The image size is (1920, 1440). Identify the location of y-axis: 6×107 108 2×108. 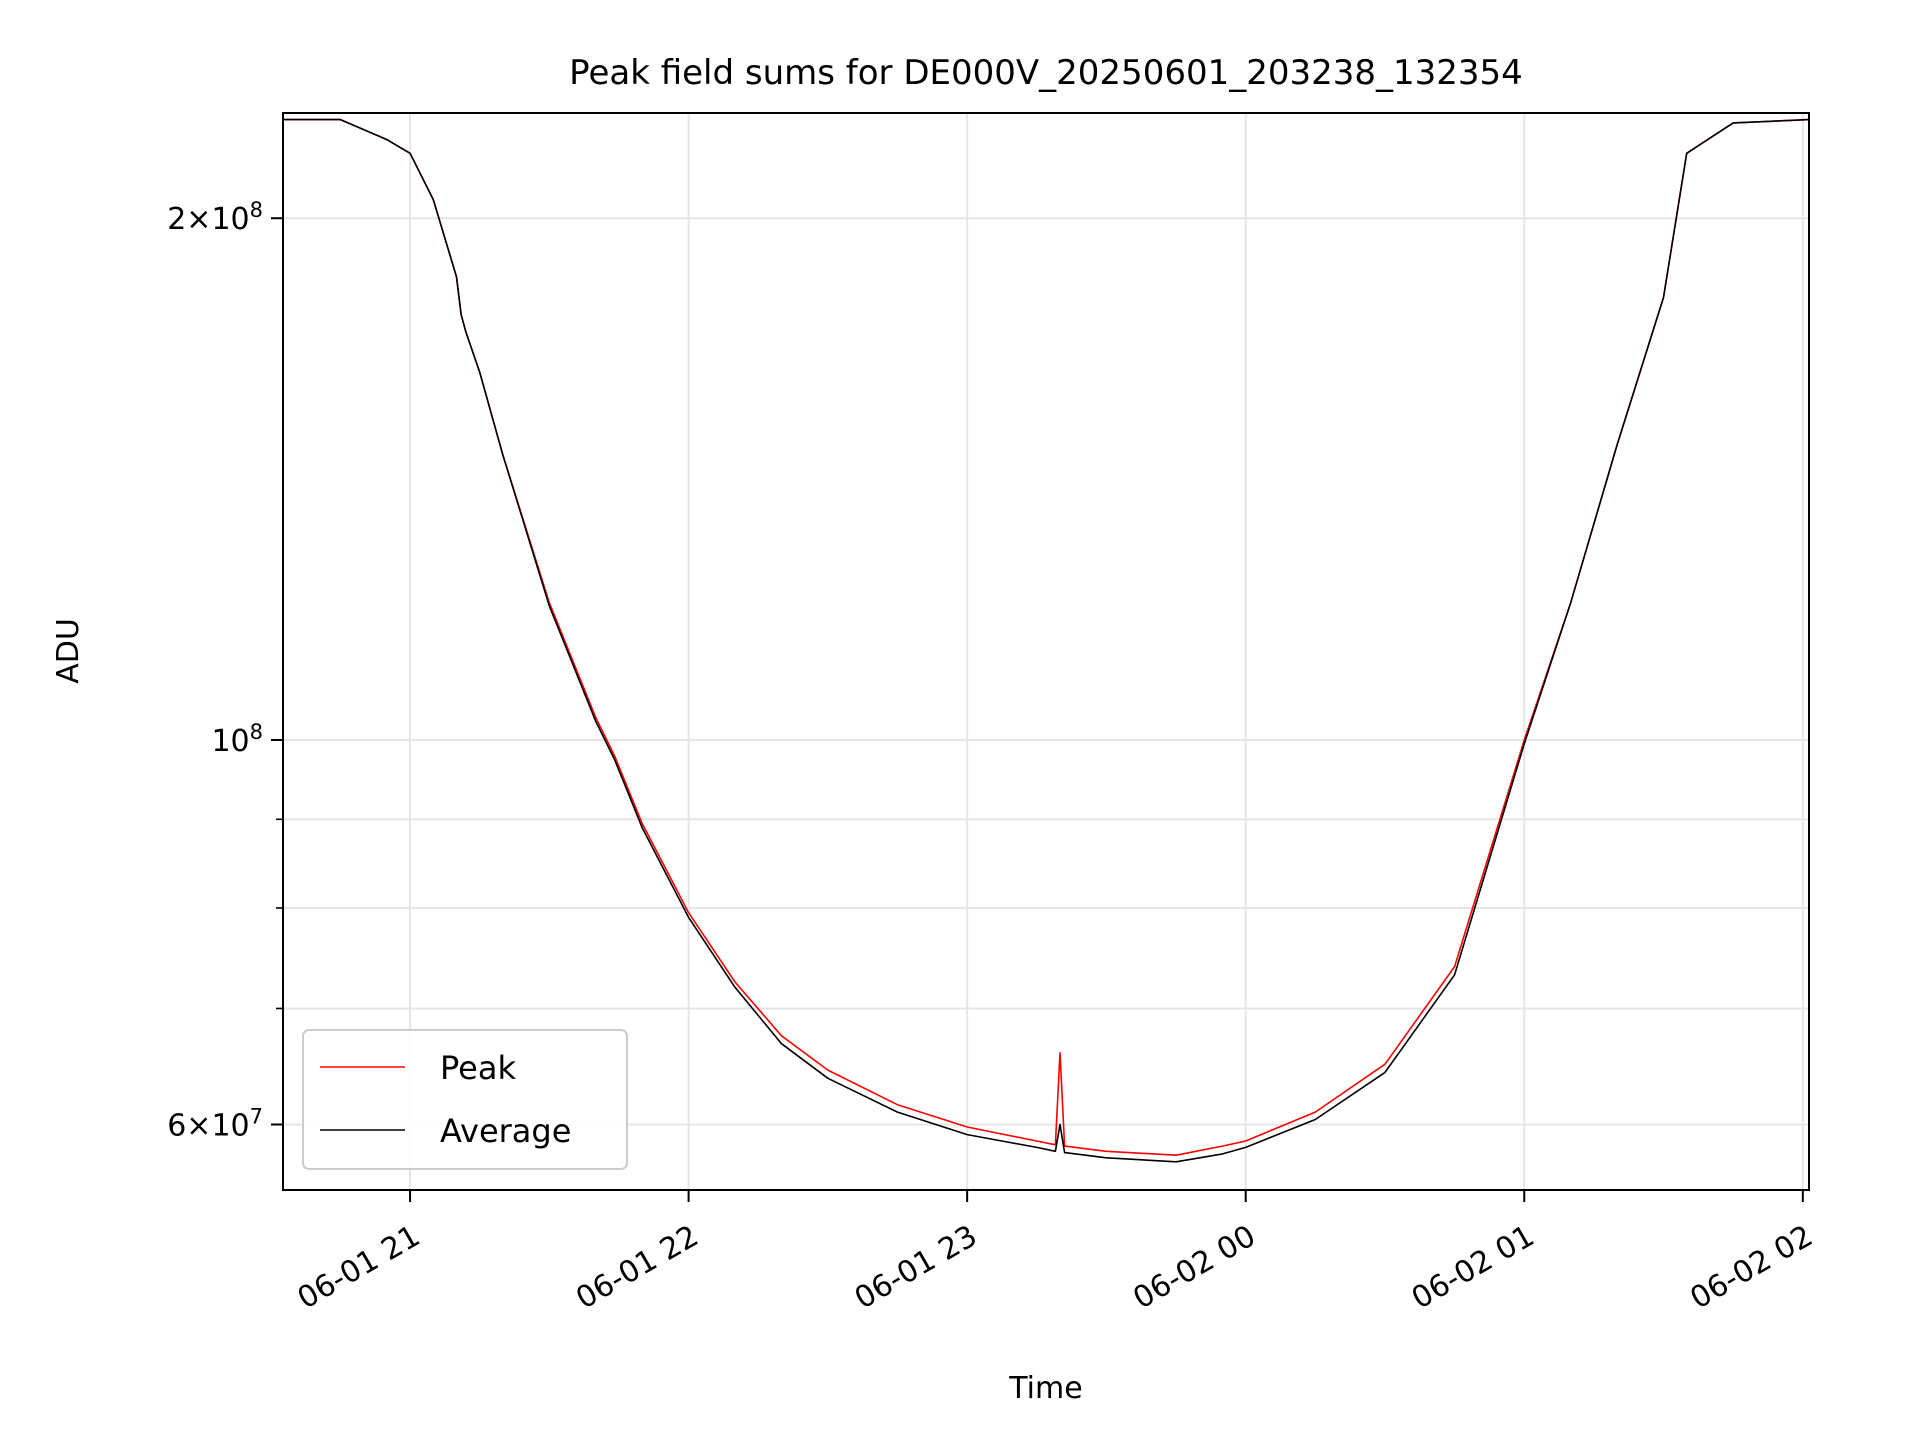
(225, 671).